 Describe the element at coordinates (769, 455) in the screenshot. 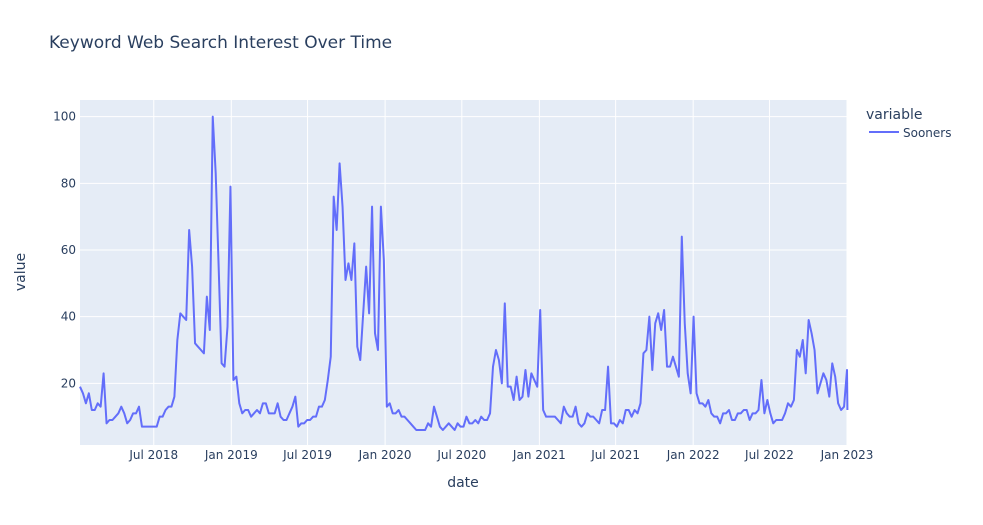

I see `x-tick-label: Jul 2022` at that location.